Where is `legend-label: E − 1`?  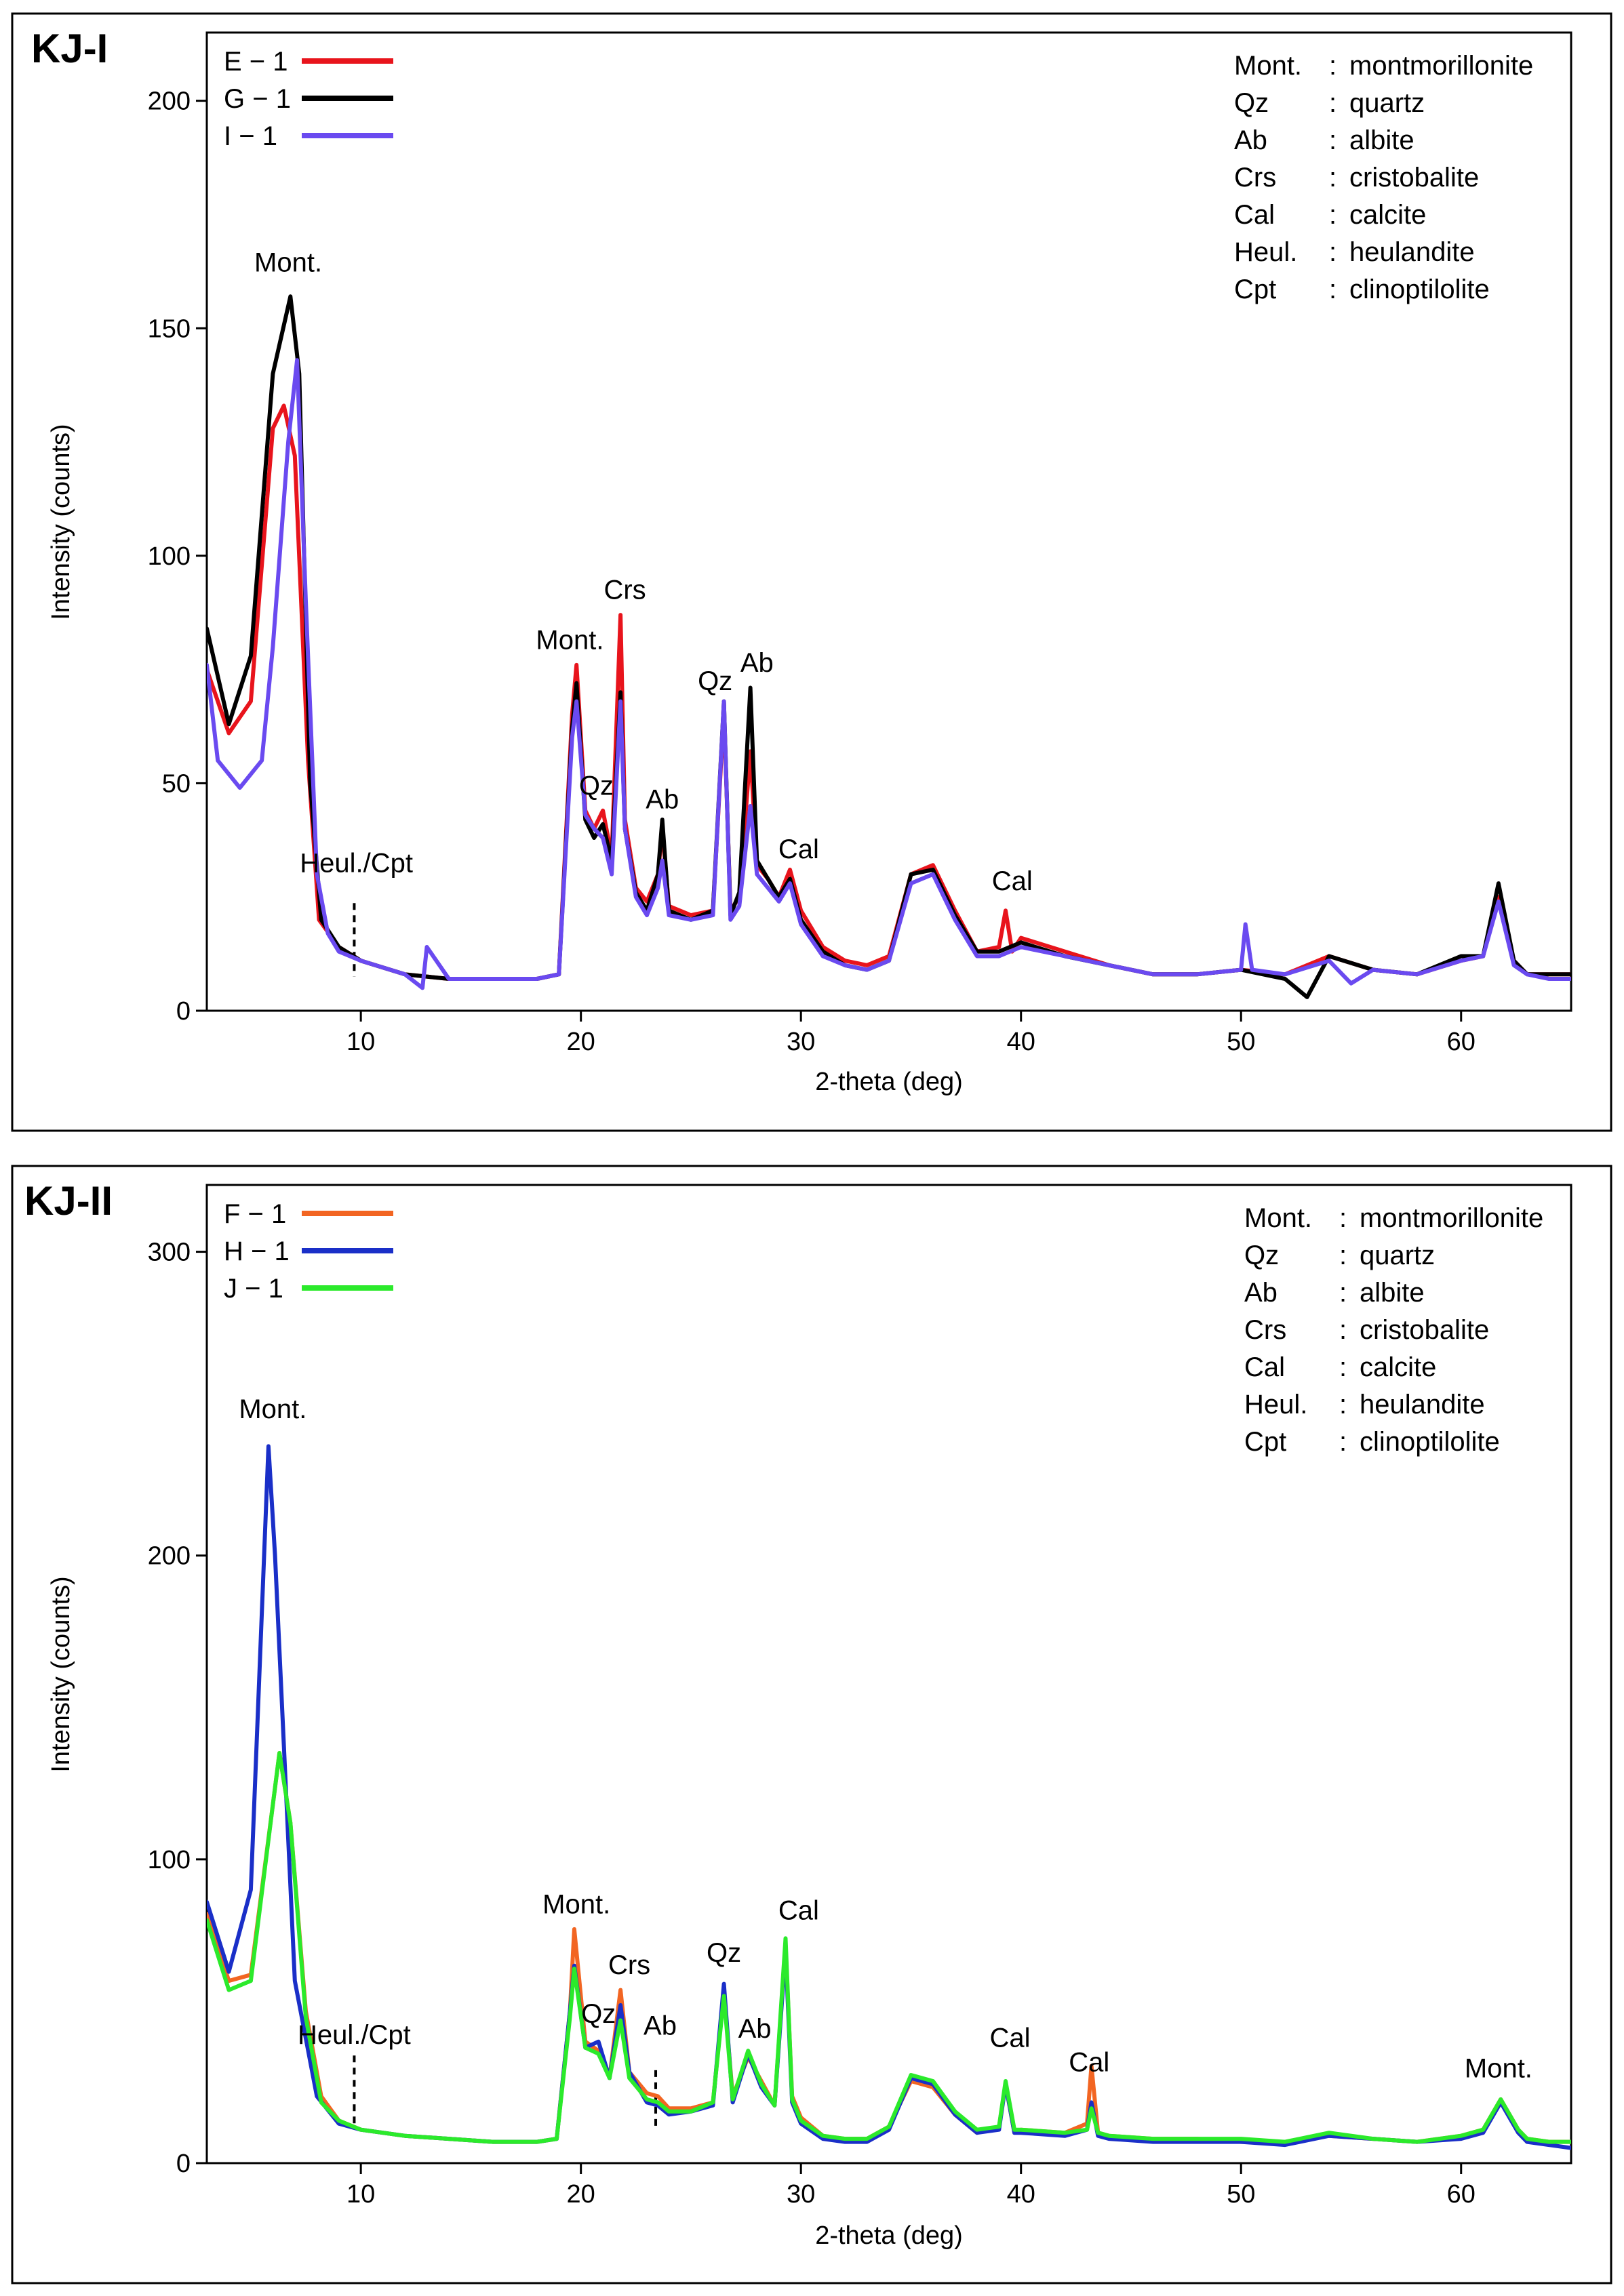
legend-label: E − 1 is located at coordinates (256, 62).